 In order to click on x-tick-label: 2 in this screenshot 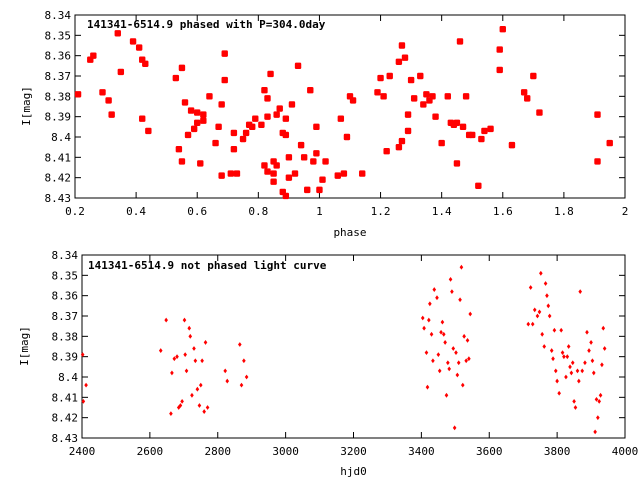, I will do `click(625, 211)`.